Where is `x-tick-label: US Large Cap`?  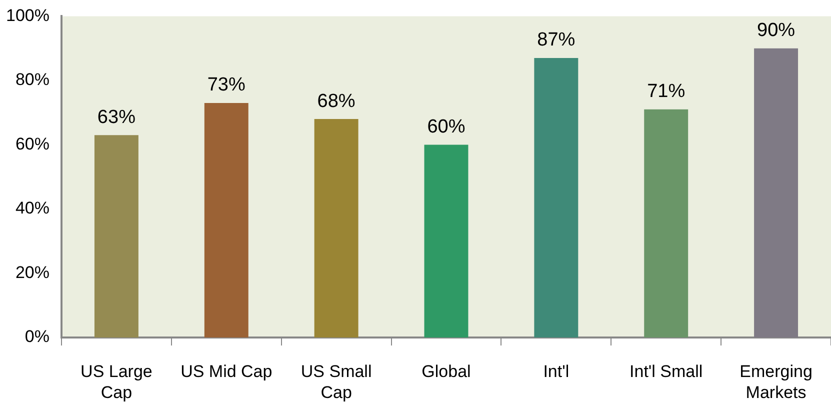 x-tick-label: US Large Cap is located at coordinates (116, 382).